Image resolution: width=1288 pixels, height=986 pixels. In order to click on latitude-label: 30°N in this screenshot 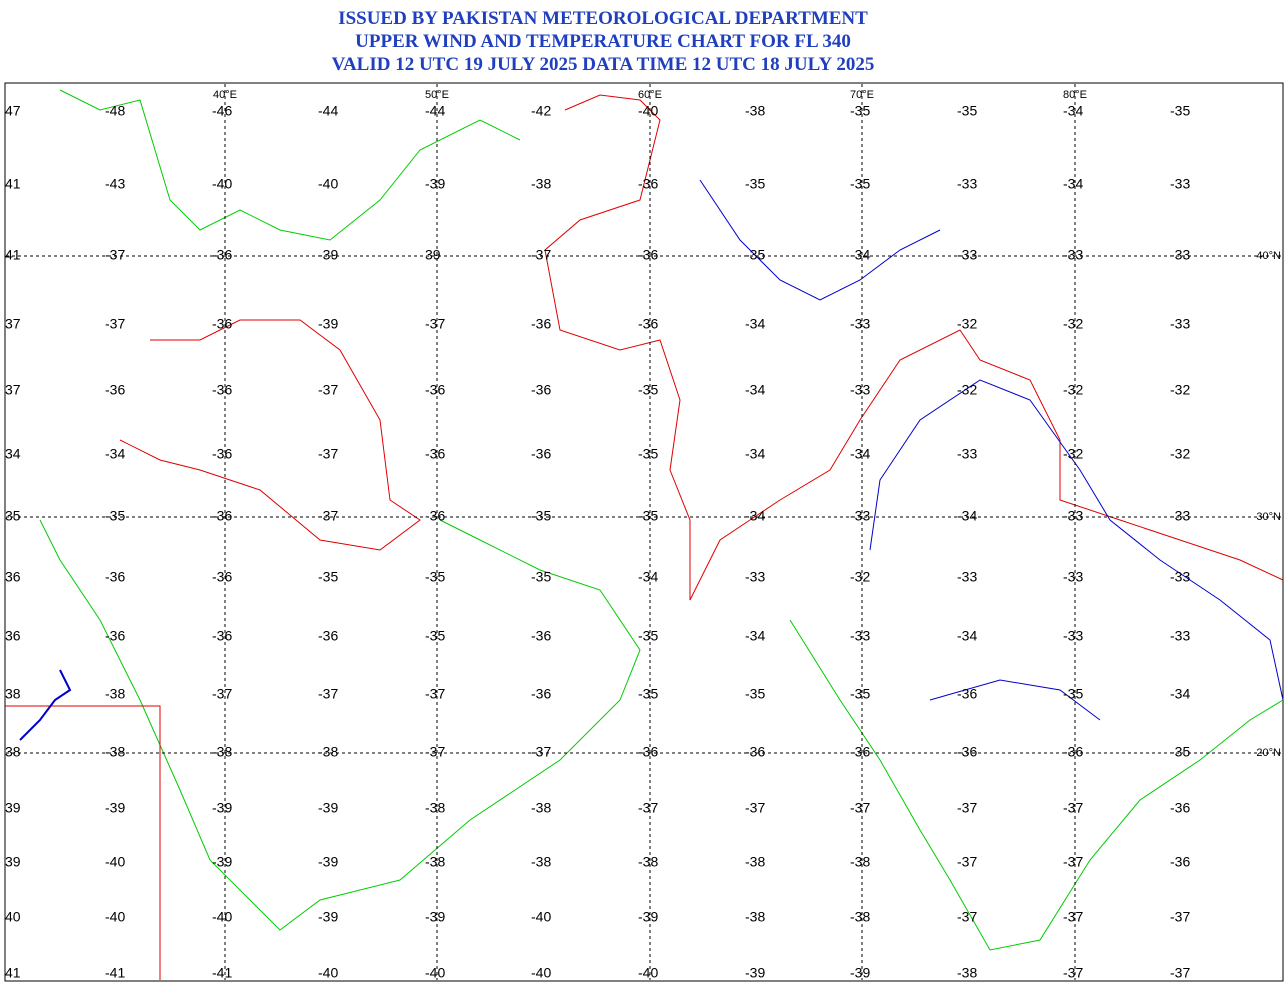, I will do `click(1268, 517)`.